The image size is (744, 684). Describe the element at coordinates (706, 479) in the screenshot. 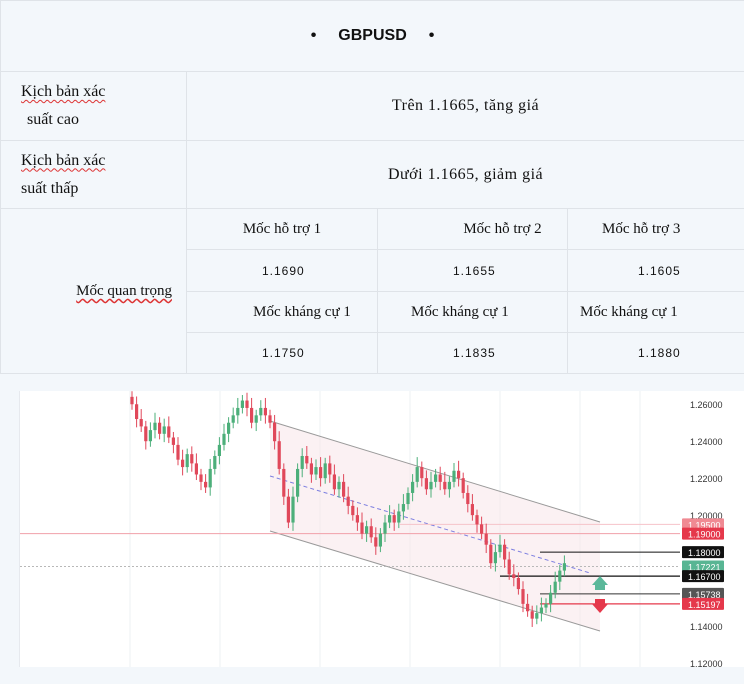

I see `y-tick-label: 1.22000` at that location.